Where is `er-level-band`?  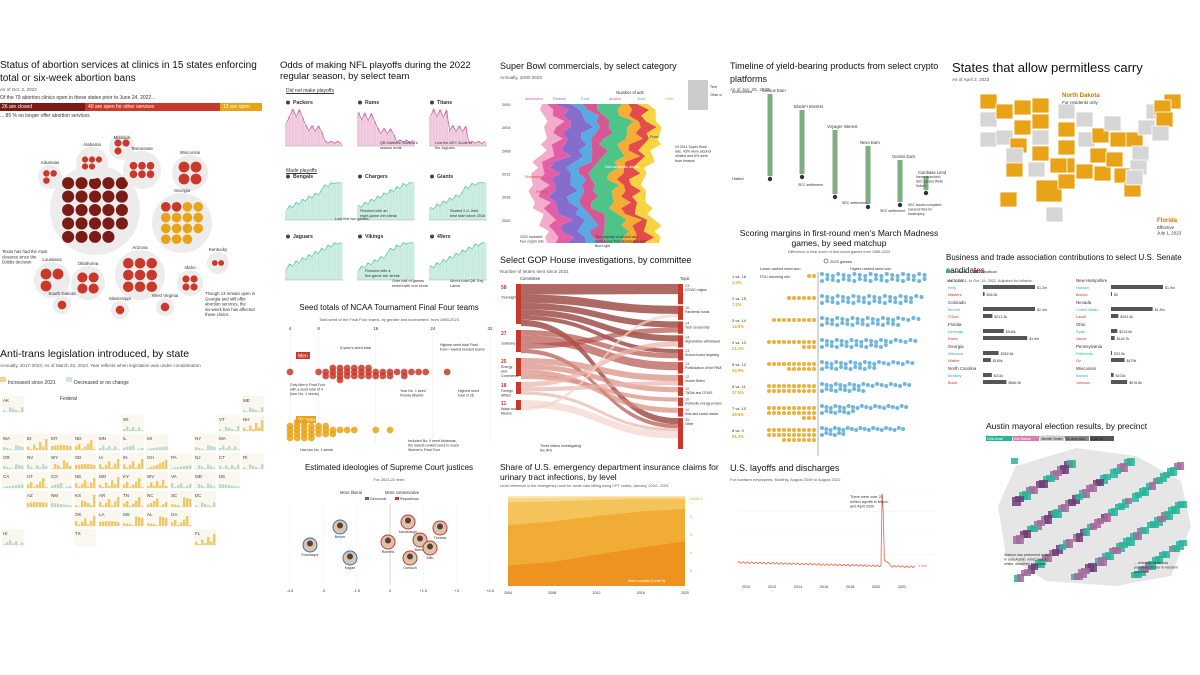
er-level-band is located at coordinates (596, 563).